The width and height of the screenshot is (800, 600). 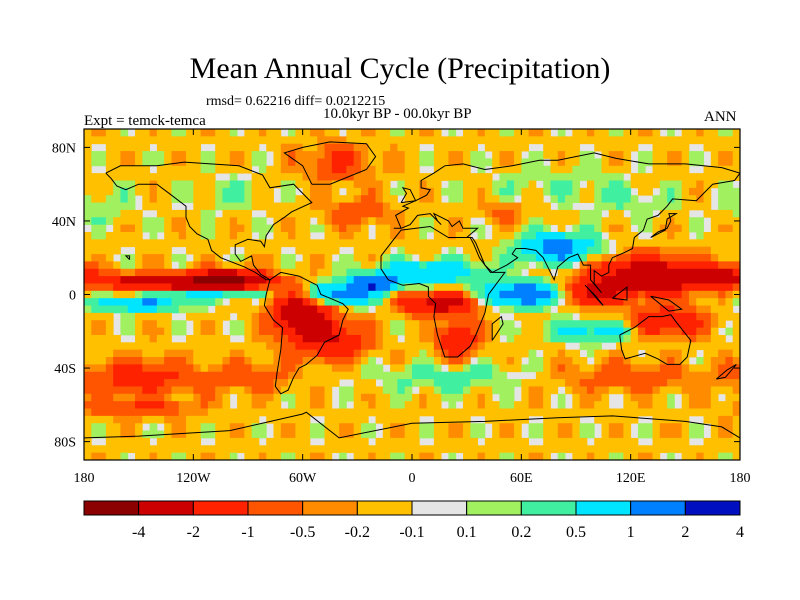 What do you see at coordinates (209, 221) in the screenshot?
I see `coastline` at bounding box center [209, 221].